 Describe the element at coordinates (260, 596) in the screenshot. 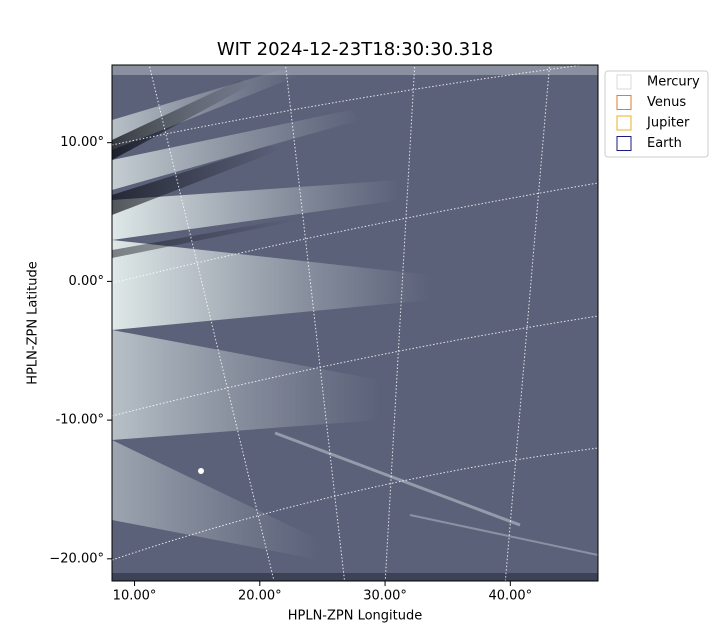

I see `x-tick-label: 20.00°` at that location.